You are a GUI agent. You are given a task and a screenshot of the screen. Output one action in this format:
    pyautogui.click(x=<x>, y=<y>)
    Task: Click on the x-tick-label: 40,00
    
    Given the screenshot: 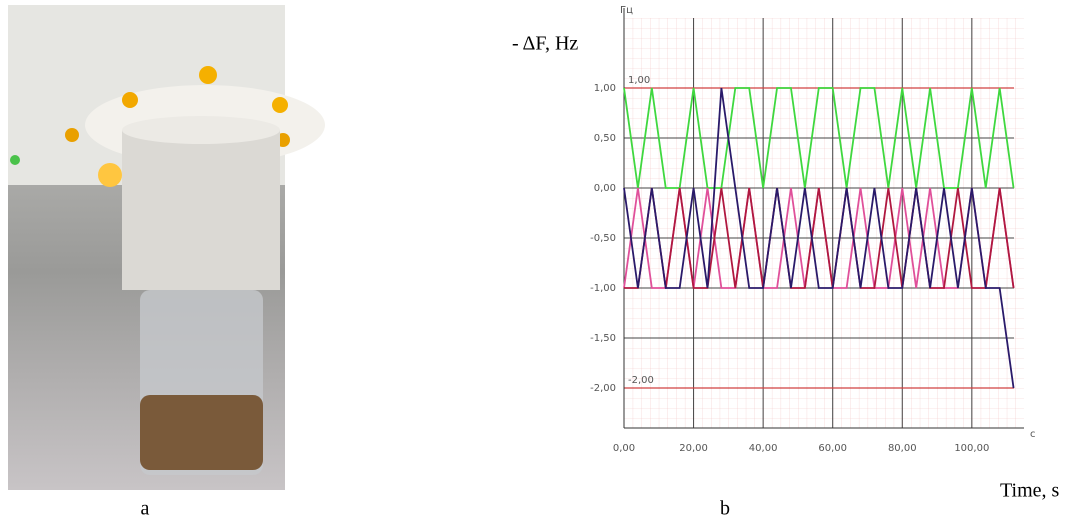 What is the action you would take?
    pyautogui.click(x=763, y=448)
    